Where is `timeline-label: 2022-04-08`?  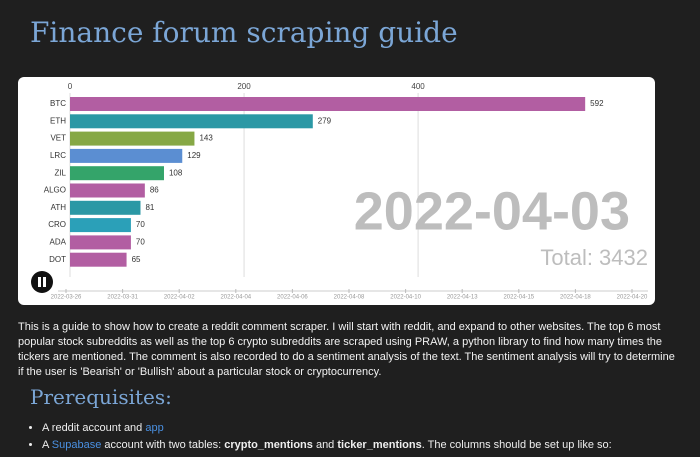
timeline-label: 2022-04-08 is located at coordinates (349, 298).